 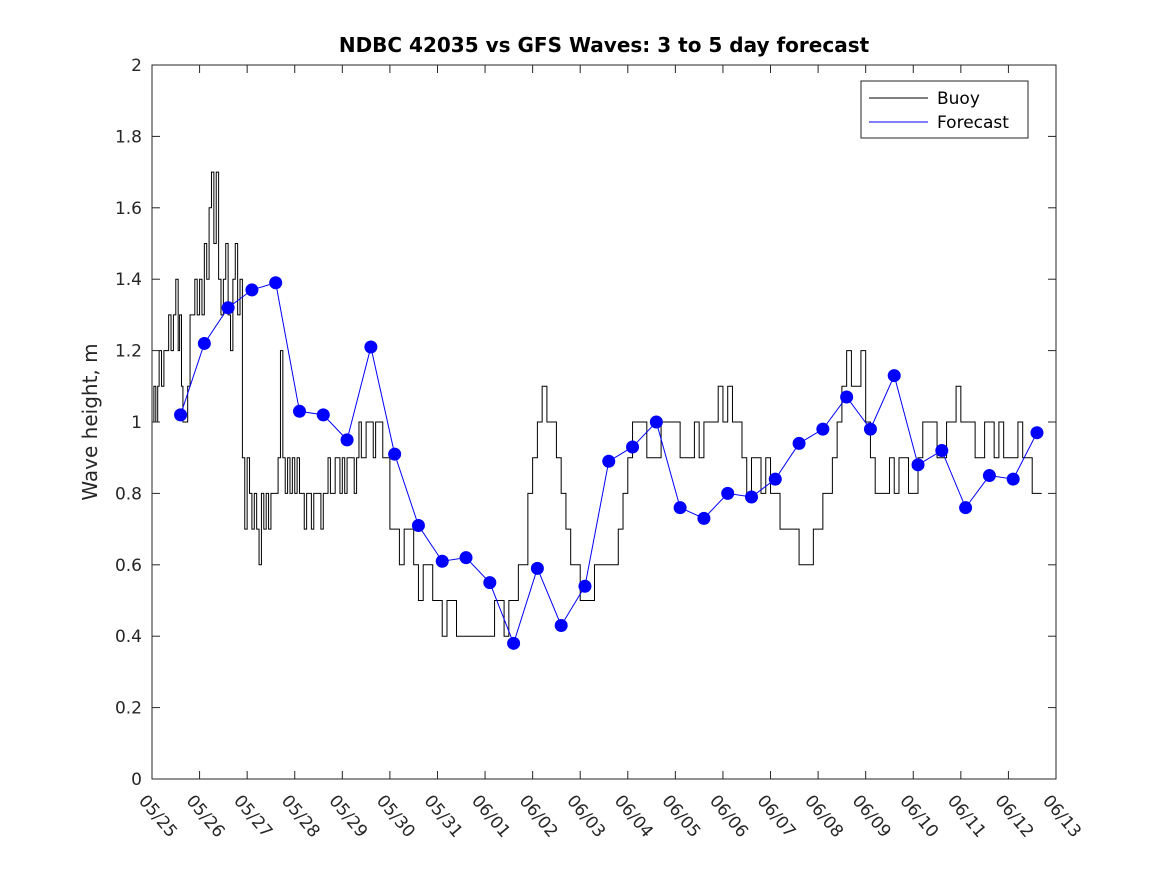 What do you see at coordinates (958, 99) in the screenshot?
I see `legend-buoy-label: Buoy` at bounding box center [958, 99].